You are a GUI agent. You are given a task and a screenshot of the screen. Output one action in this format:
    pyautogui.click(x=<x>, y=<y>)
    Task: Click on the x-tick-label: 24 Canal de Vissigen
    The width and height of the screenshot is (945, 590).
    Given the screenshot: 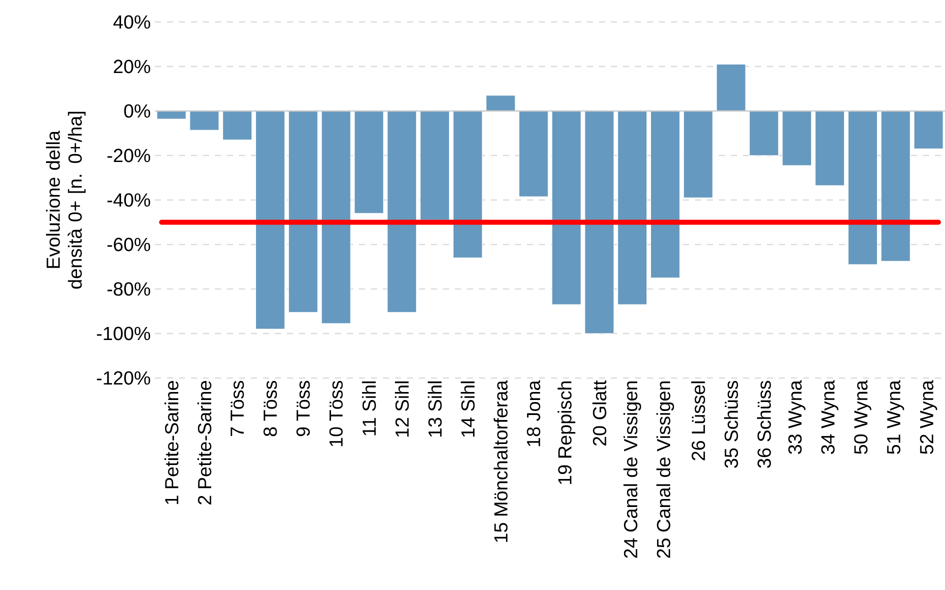 What is the action you would take?
    pyautogui.click(x=632, y=469)
    